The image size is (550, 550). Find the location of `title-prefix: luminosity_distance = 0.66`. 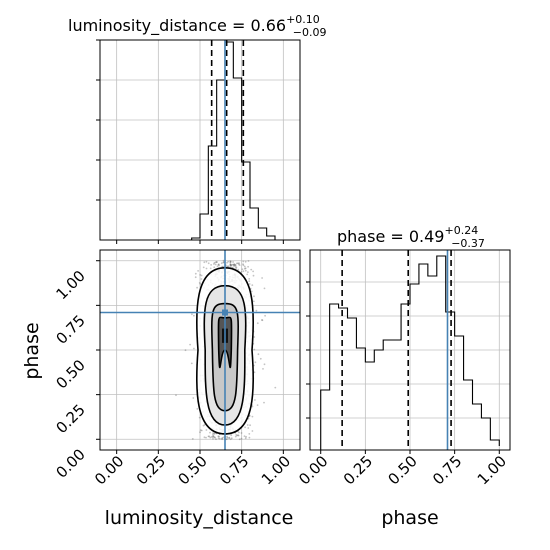

title-prefix: luminosity_distance = 0.66 is located at coordinates (177, 26).